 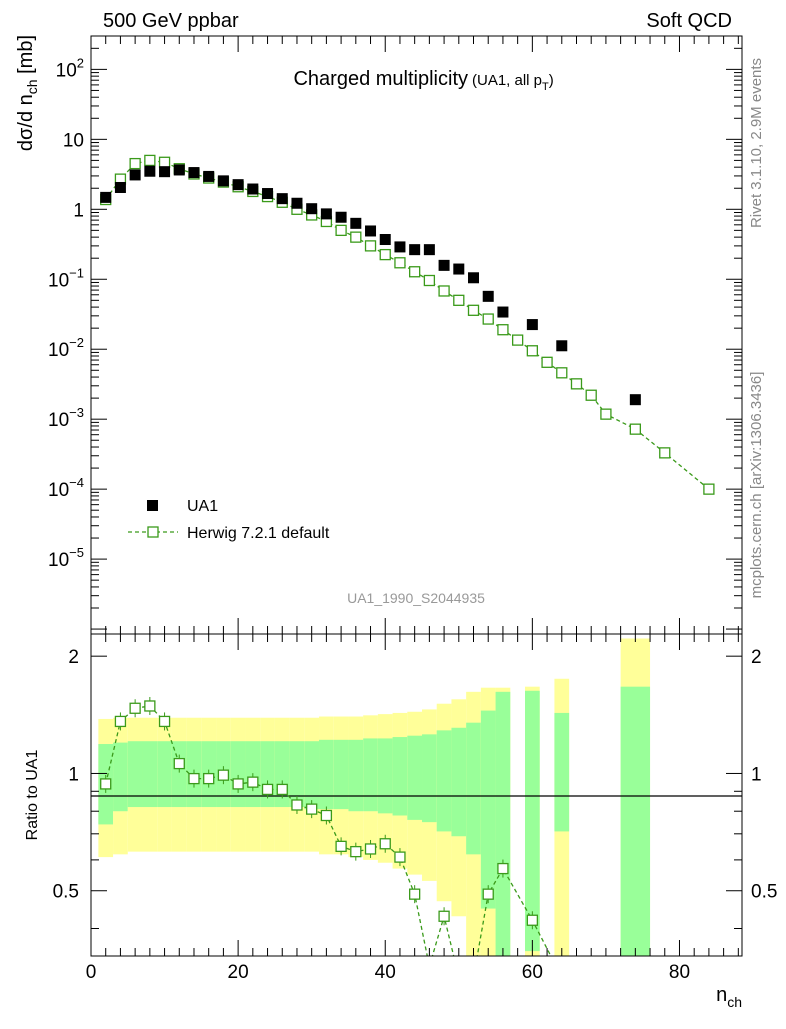 I want to click on watermark: UA1_1990_S2044935, so click(x=416, y=598).